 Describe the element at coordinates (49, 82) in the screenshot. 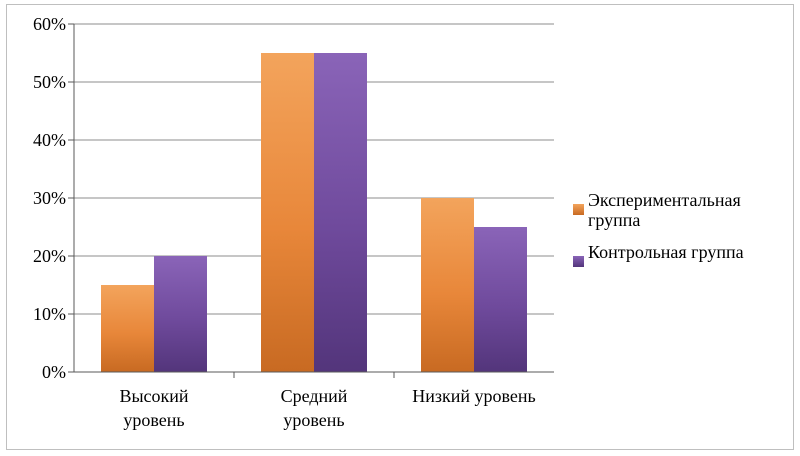

I see `y-tick-label: 50%` at that location.